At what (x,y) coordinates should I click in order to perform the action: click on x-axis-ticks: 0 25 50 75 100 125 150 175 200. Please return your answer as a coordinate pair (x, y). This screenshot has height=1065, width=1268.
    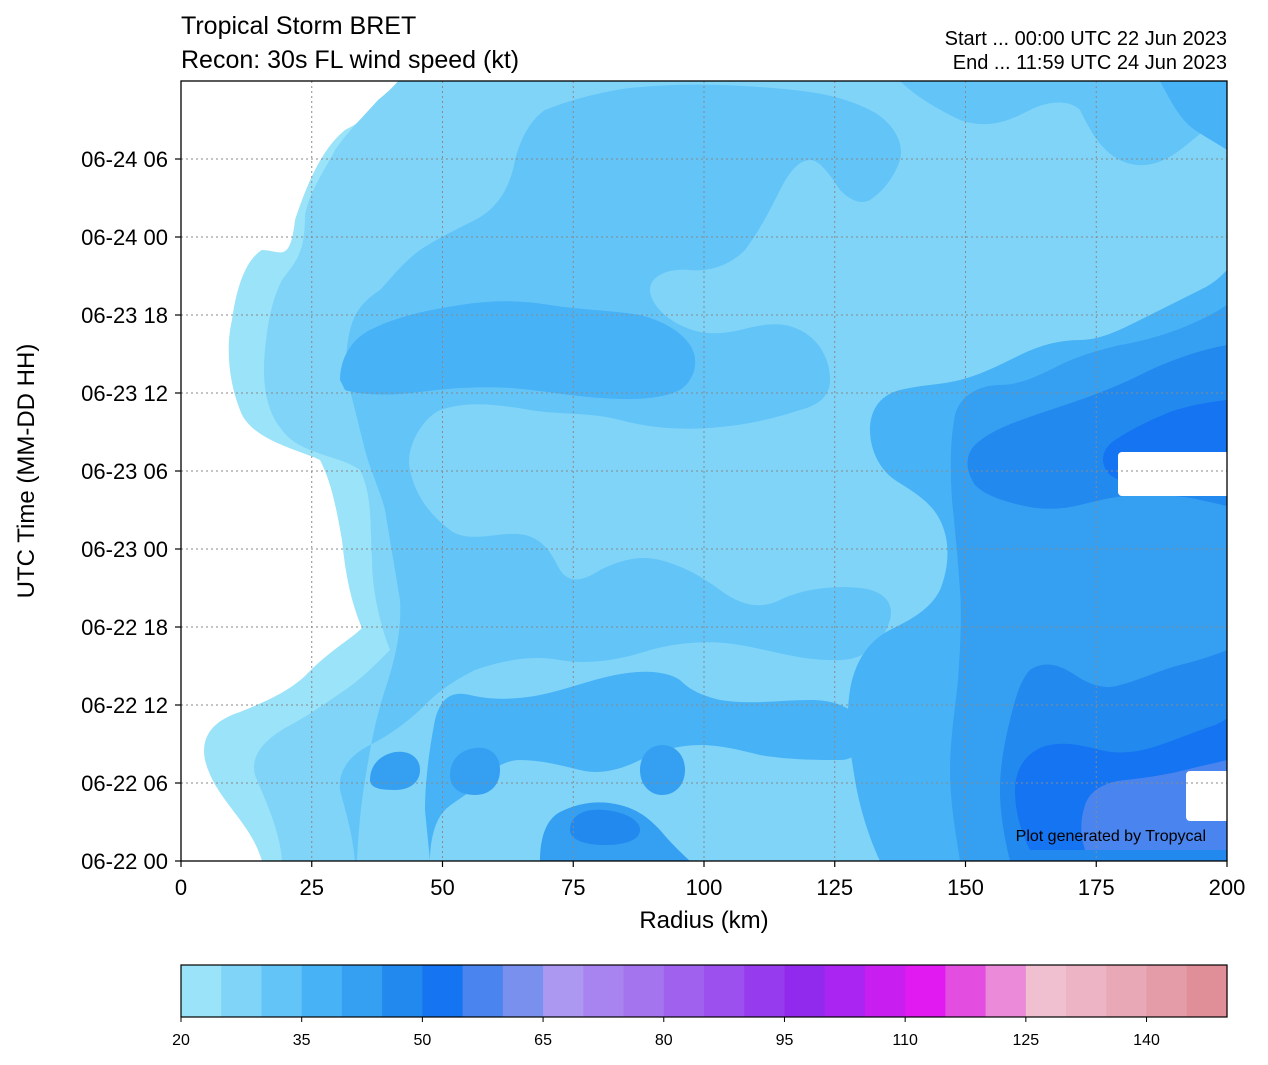
    Looking at the image, I should click on (710, 880).